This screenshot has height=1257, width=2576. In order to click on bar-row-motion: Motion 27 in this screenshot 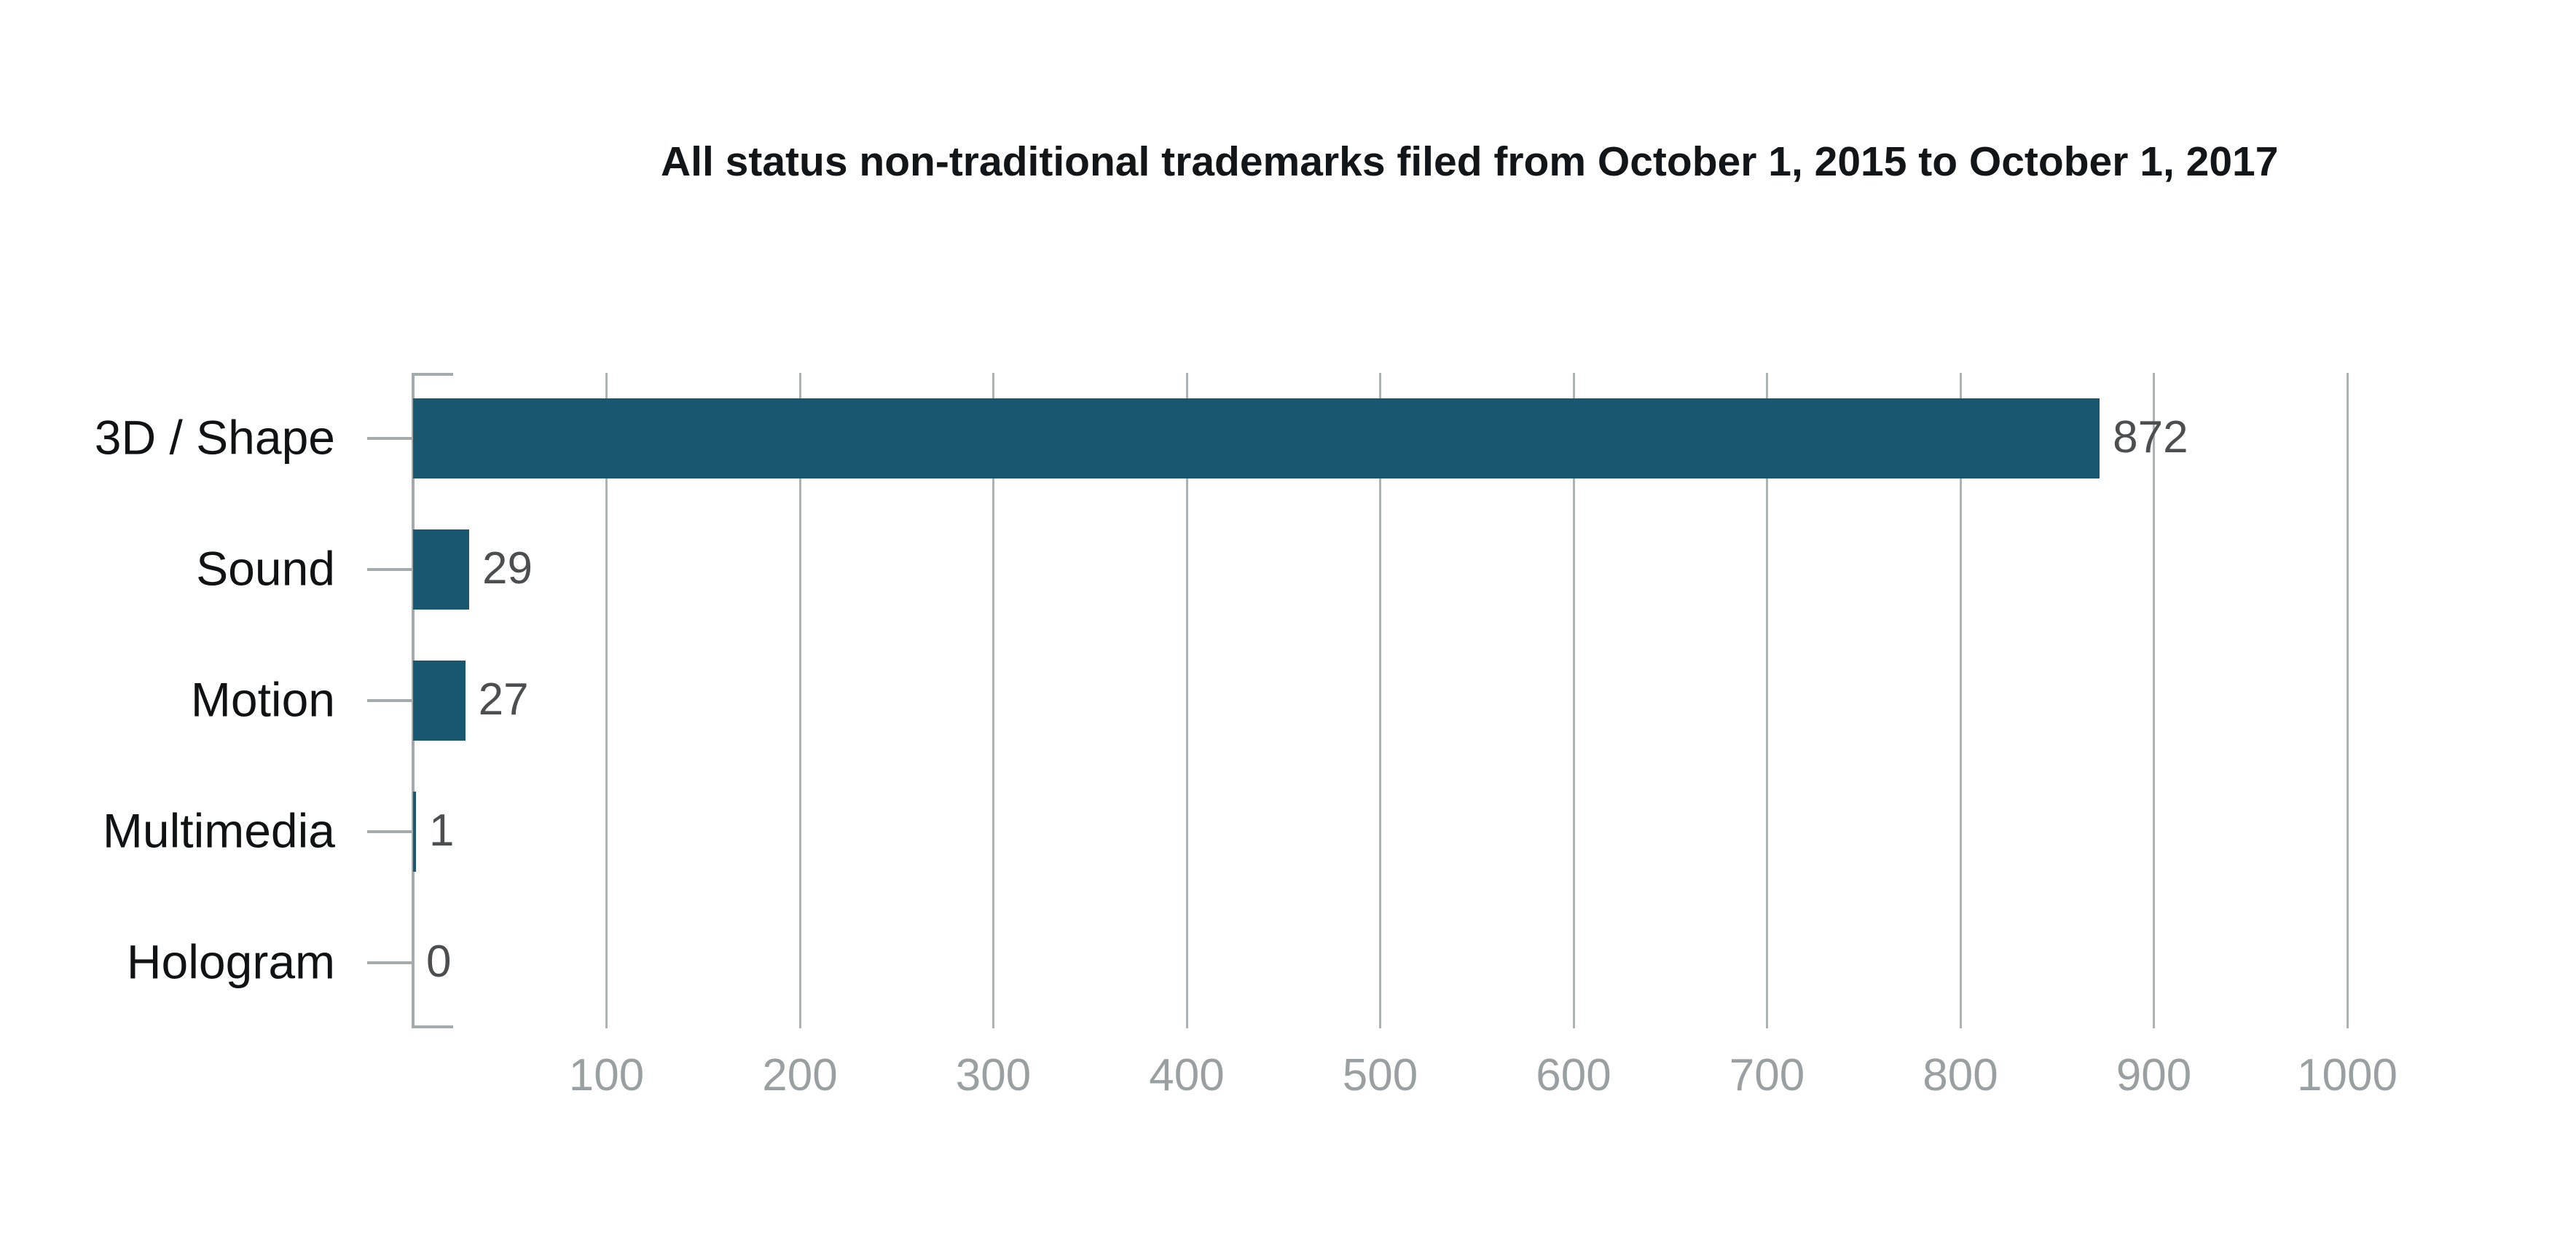, I will do `click(1269, 701)`.